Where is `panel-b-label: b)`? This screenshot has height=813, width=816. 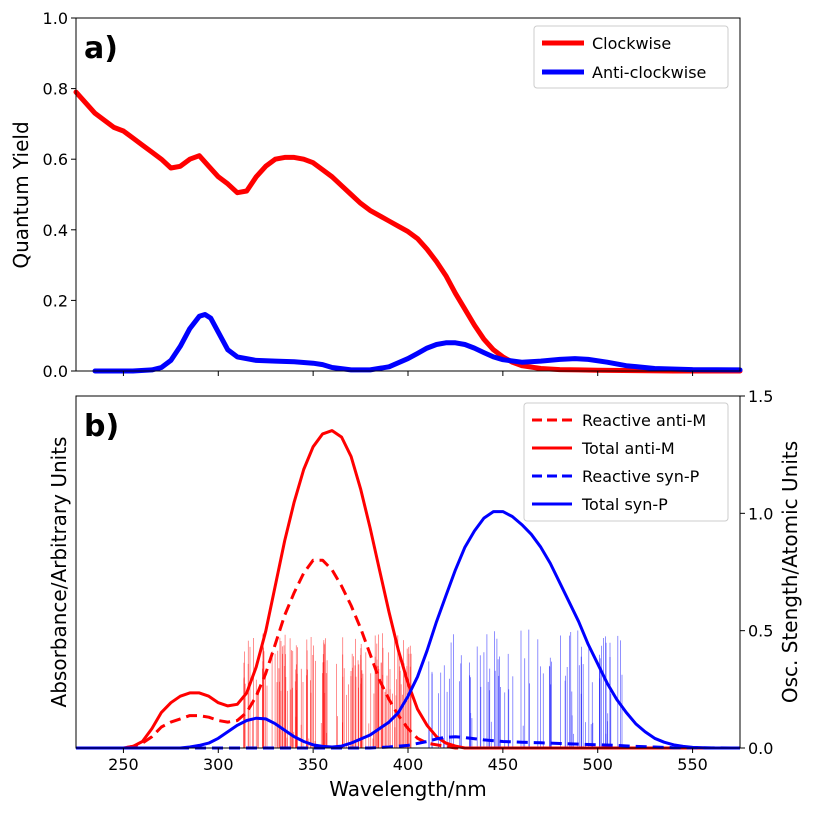 panel-b-label: b) is located at coordinates (101, 426).